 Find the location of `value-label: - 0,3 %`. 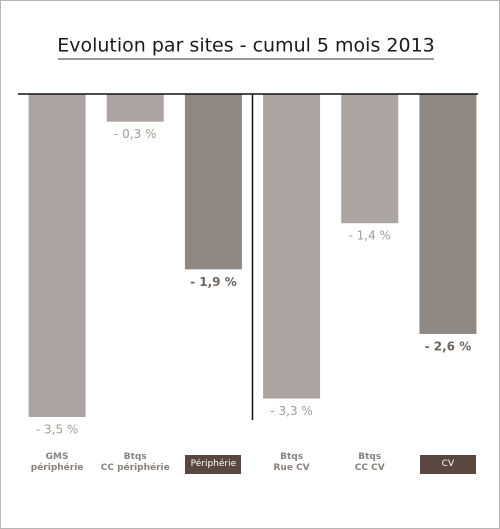

value-label: - 0,3 % is located at coordinates (135, 134).